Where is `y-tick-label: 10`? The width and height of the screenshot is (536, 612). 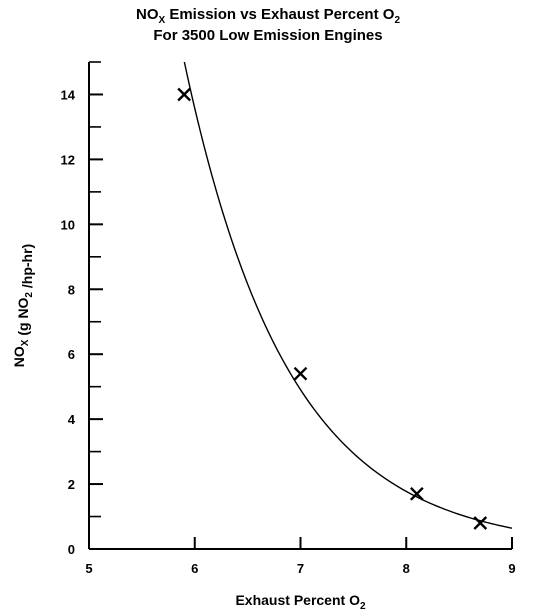
y-tick-label: 10 is located at coordinates (68, 224).